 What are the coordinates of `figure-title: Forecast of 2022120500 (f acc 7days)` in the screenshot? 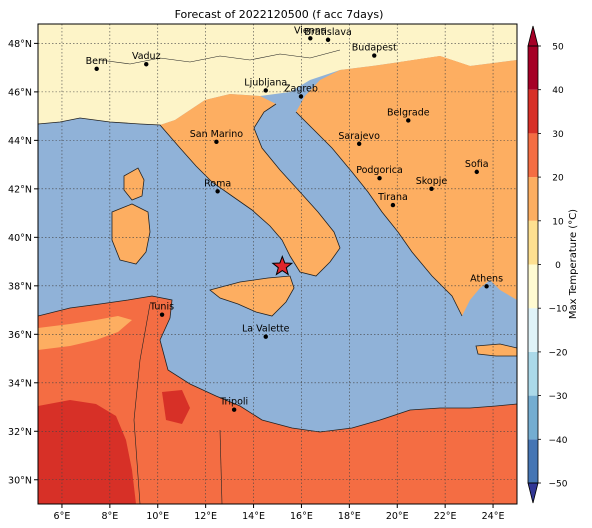 It's located at (279, 14).